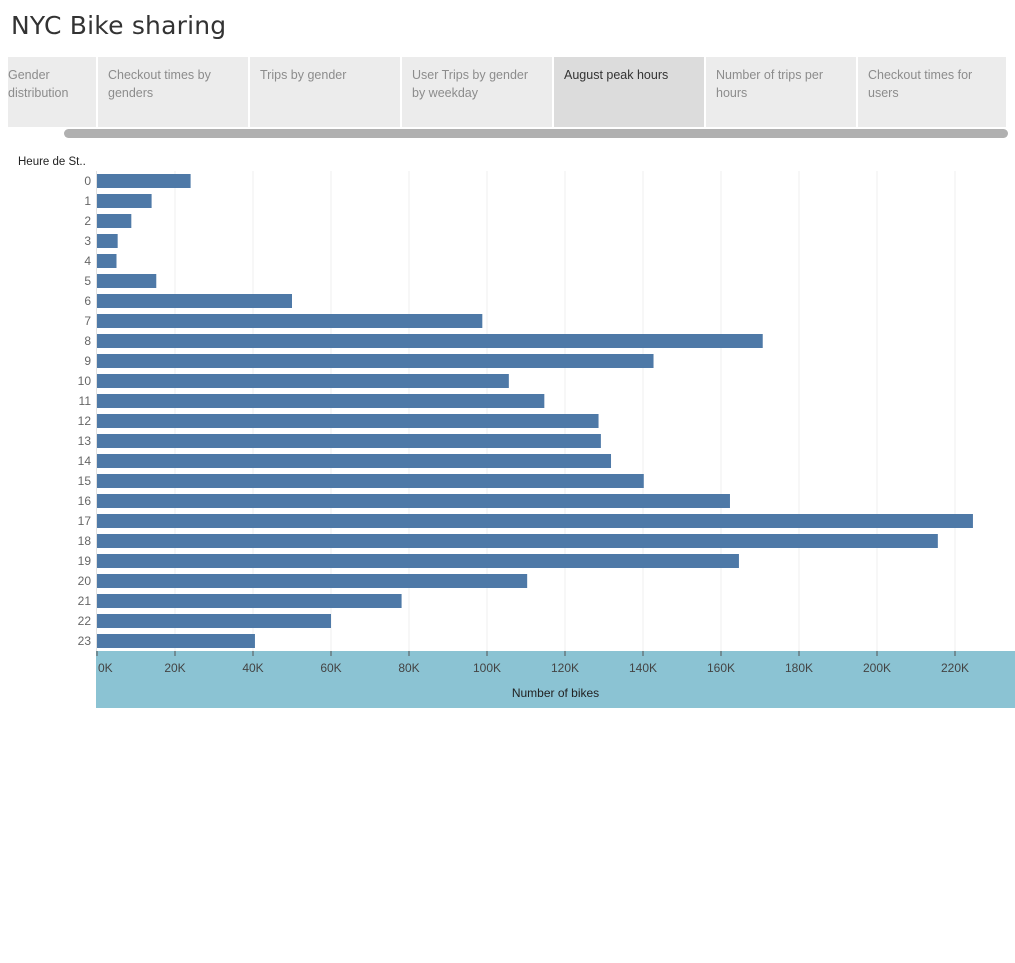 The width and height of the screenshot is (1015, 963). Describe the element at coordinates (85, 601) in the screenshot. I see `y-tick-label: 21` at that location.